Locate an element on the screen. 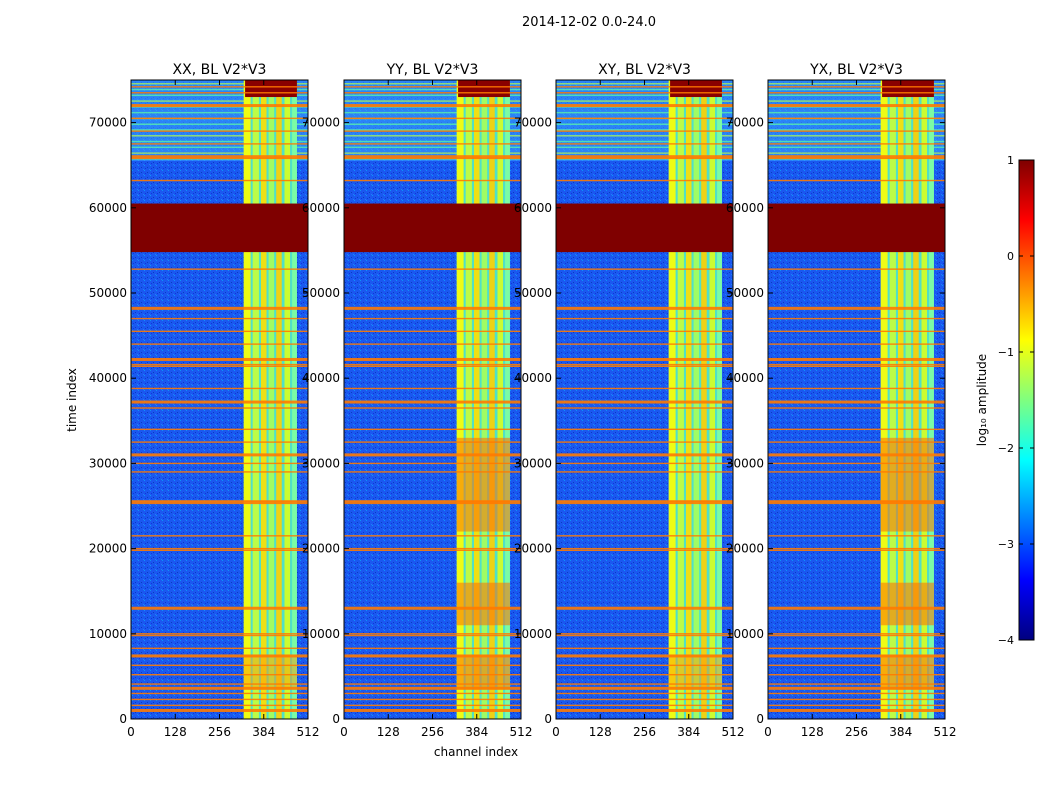  colorbar-tick-label: −4 is located at coordinates (1006, 640).